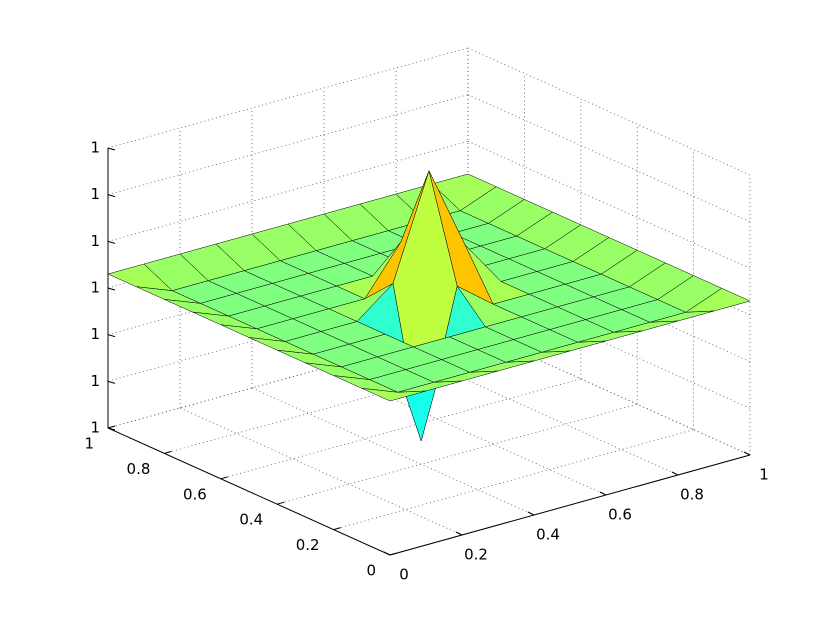 The image size is (830, 625). I want to click on x-tick-label: 1, so click(764, 475).